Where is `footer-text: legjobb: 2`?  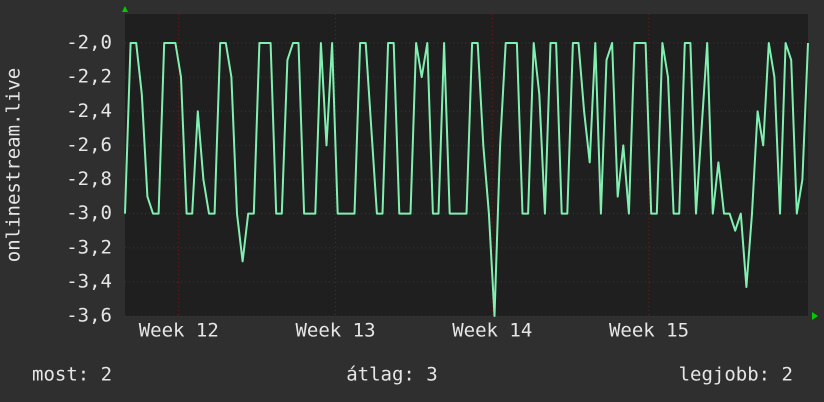 footer-text: legjobb: 2 is located at coordinates (736, 375).